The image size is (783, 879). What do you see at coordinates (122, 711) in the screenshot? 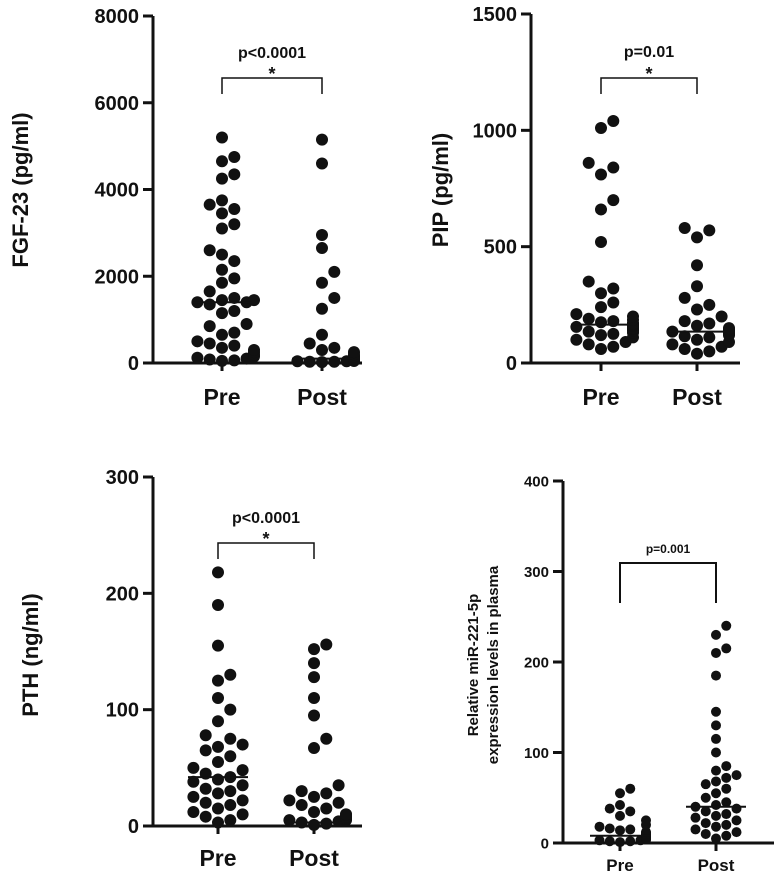
I see `y-tick-label-pth: 100` at bounding box center [122, 711].